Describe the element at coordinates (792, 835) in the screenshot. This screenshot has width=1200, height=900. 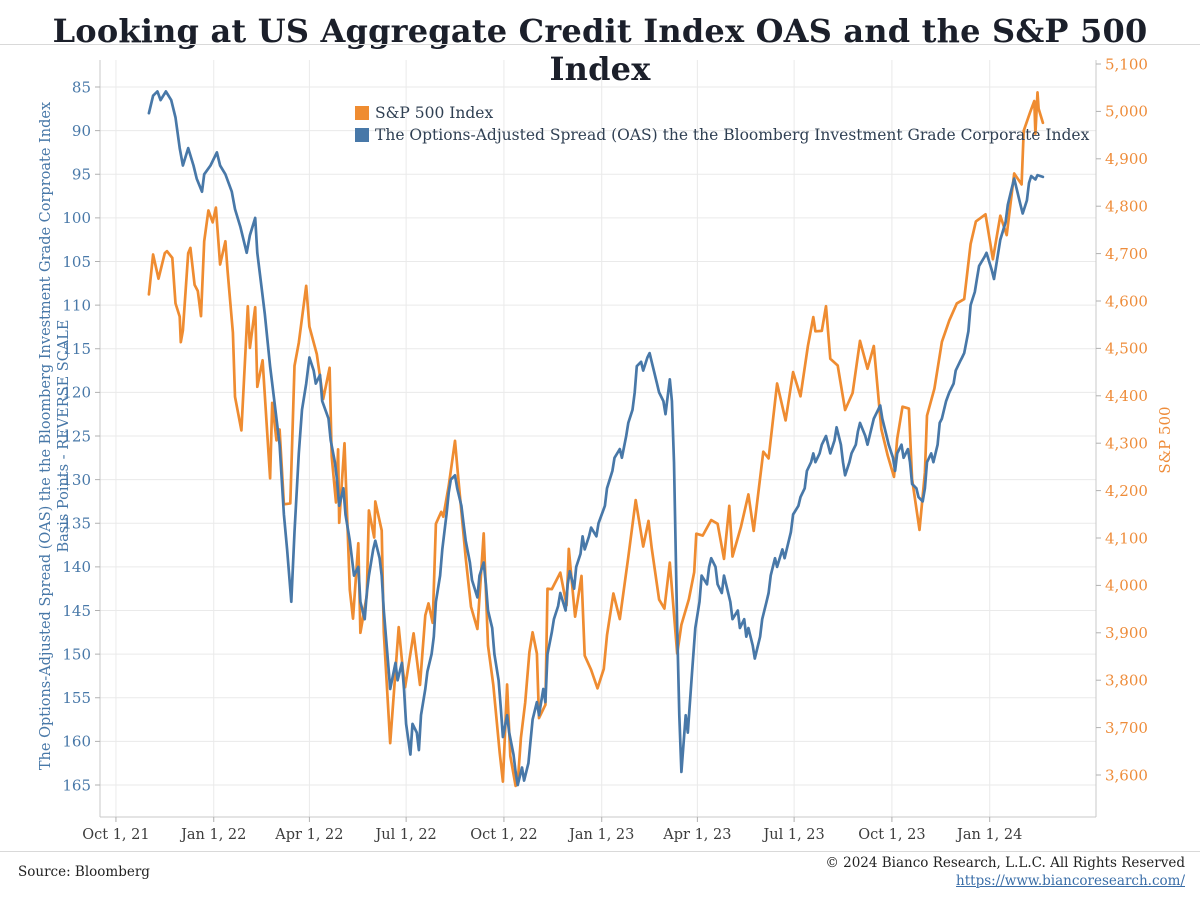
I see `x-tick-label: Jul 1, 23` at that location.